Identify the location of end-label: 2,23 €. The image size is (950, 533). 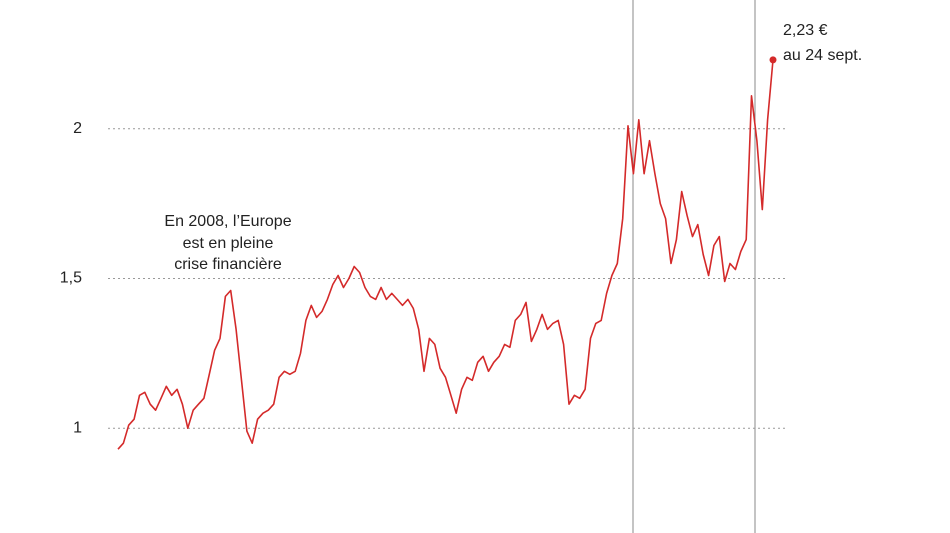
(805, 30).